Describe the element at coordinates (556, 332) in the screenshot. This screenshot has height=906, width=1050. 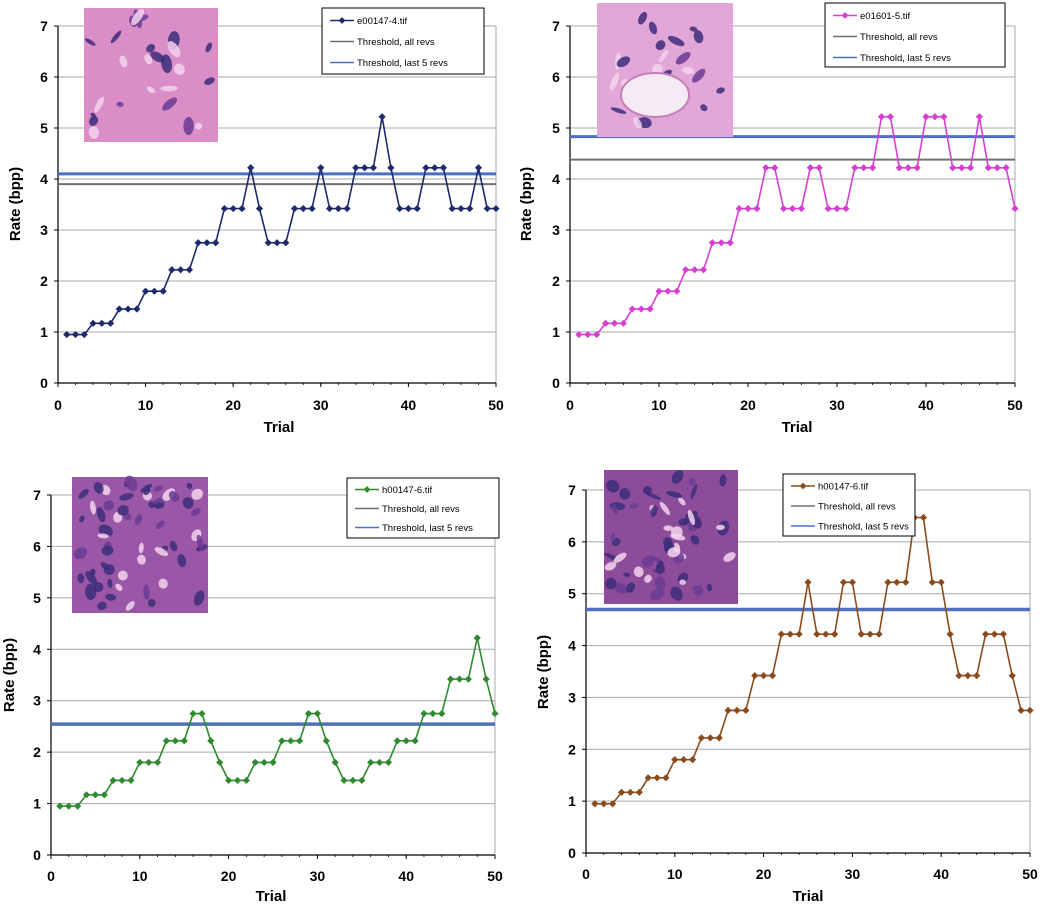
I see `y-tick-label: 1` at that location.